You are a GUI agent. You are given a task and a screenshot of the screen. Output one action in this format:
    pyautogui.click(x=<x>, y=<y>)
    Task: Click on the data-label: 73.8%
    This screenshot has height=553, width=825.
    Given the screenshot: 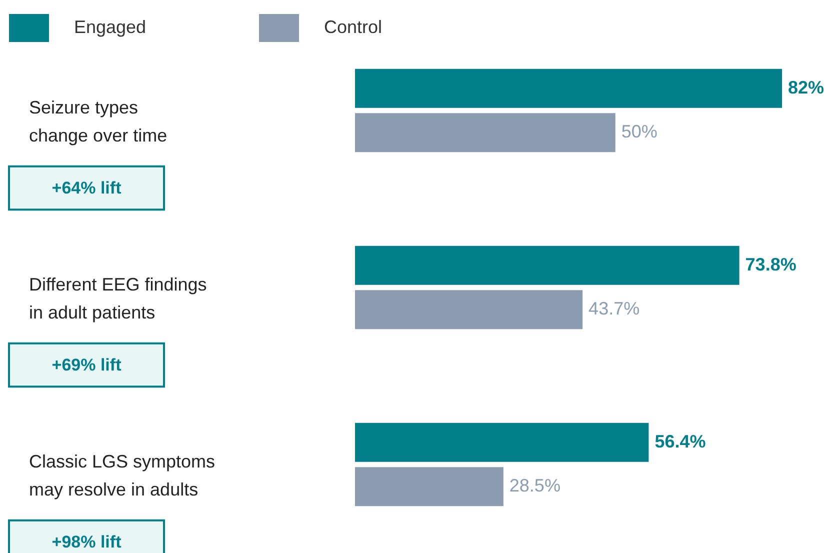 What is the action you would take?
    pyautogui.click(x=770, y=264)
    